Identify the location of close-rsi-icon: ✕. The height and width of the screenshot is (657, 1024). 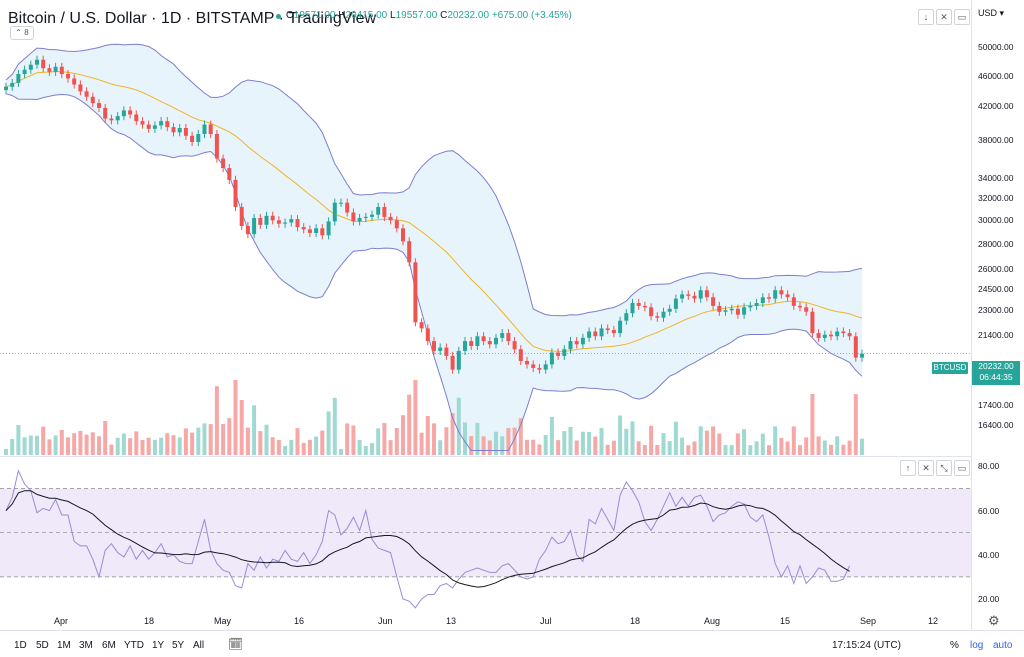
(926, 468).